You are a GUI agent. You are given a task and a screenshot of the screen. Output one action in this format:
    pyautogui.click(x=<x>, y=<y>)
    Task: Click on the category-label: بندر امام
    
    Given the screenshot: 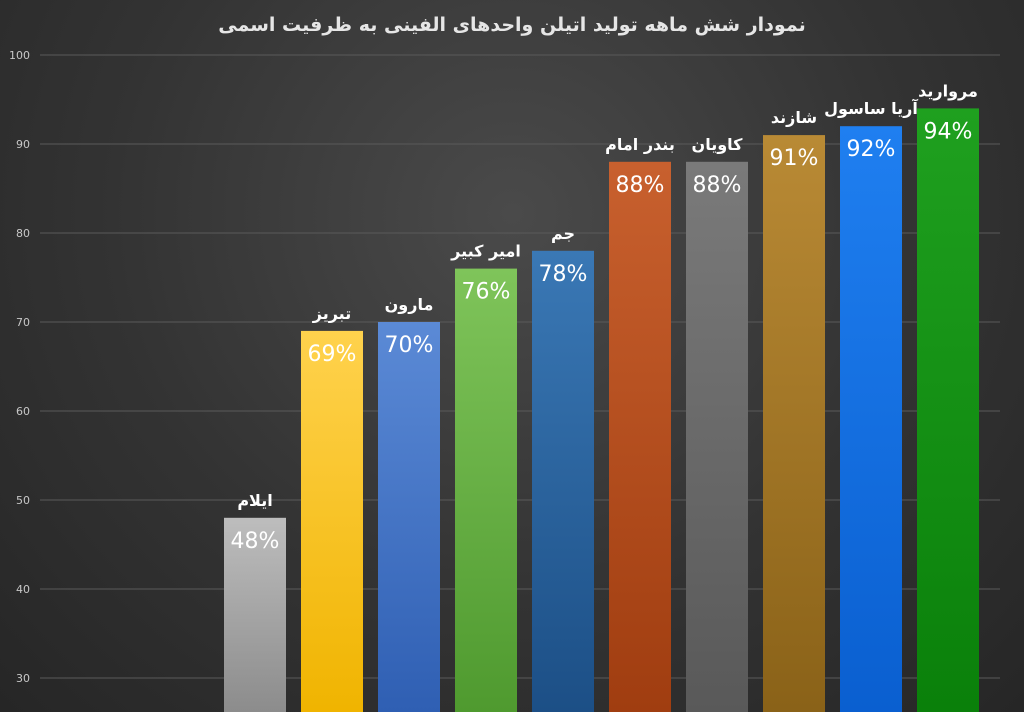 What is the action you would take?
    pyautogui.click(x=640, y=144)
    